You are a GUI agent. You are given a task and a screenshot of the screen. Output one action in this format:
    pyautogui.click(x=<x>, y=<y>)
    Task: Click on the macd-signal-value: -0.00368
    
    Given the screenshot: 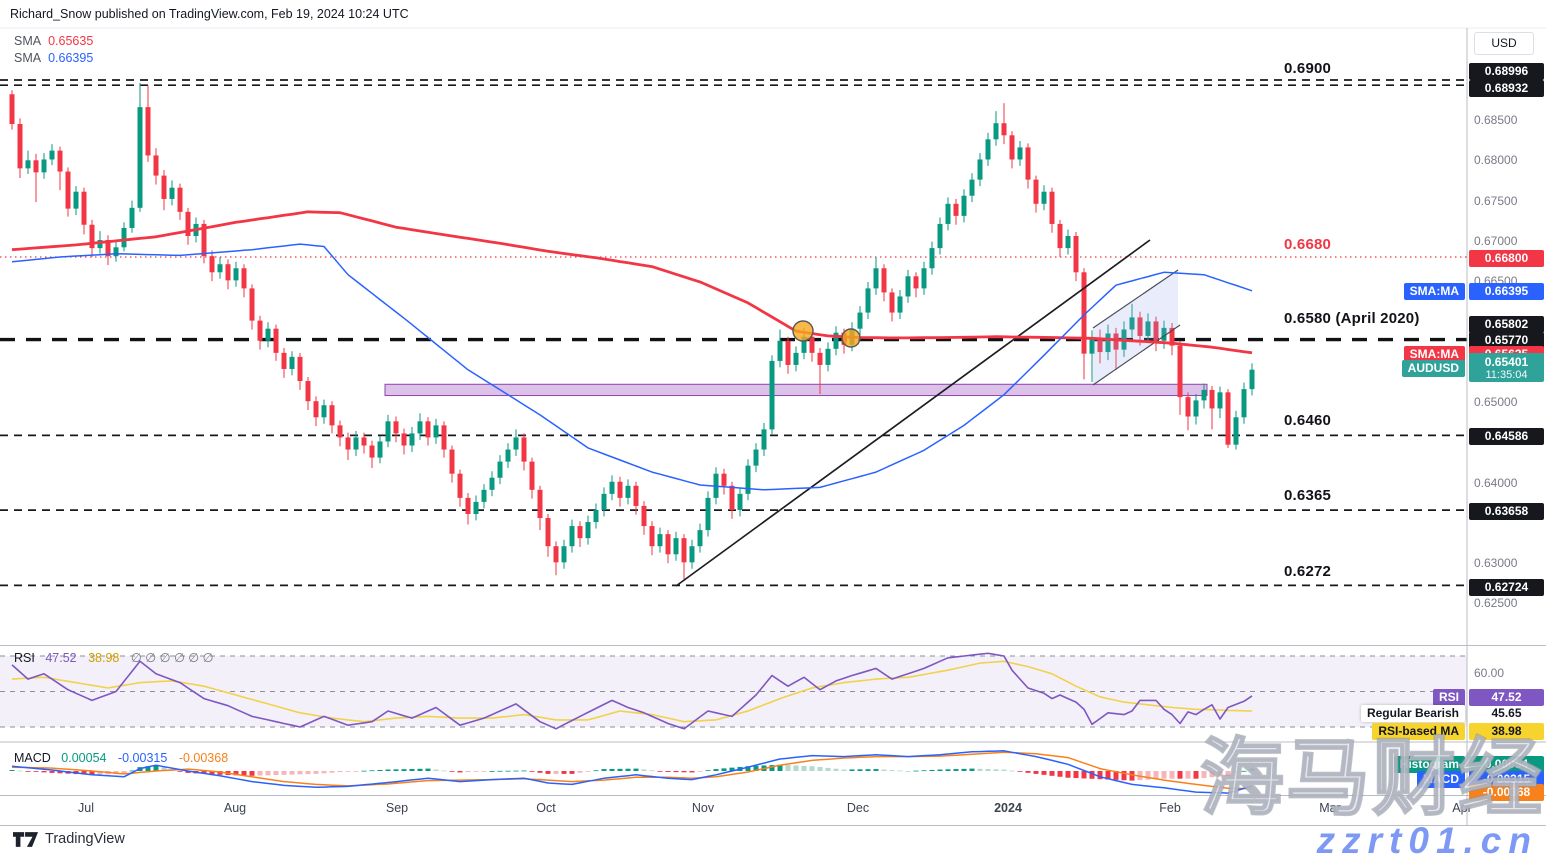 What is the action you would take?
    pyautogui.click(x=203, y=758)
    